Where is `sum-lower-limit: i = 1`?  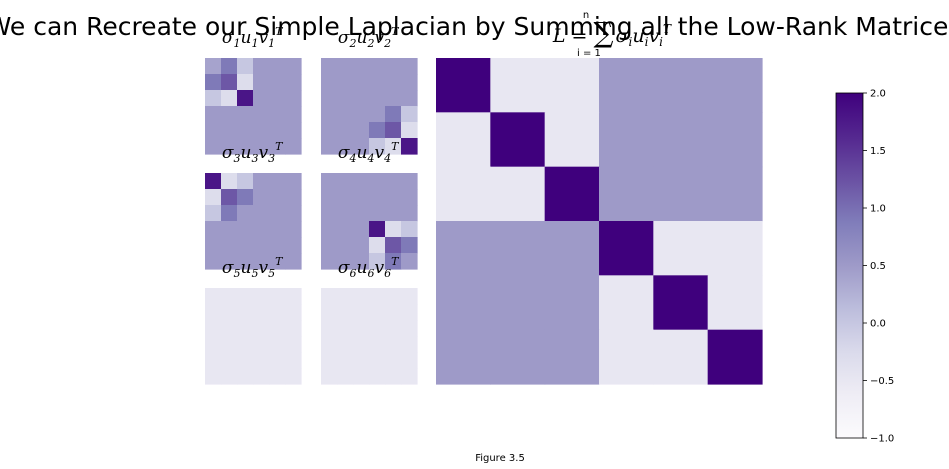 sum-lower-limit: i = 1 is located at coordinates (589, 53).